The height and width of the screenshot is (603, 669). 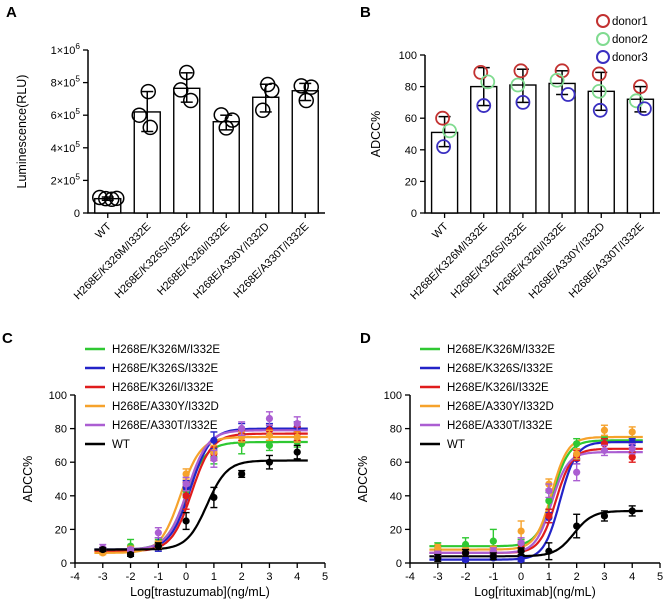 I want to click on panel-a-label: A, so click(x=11, y=12).